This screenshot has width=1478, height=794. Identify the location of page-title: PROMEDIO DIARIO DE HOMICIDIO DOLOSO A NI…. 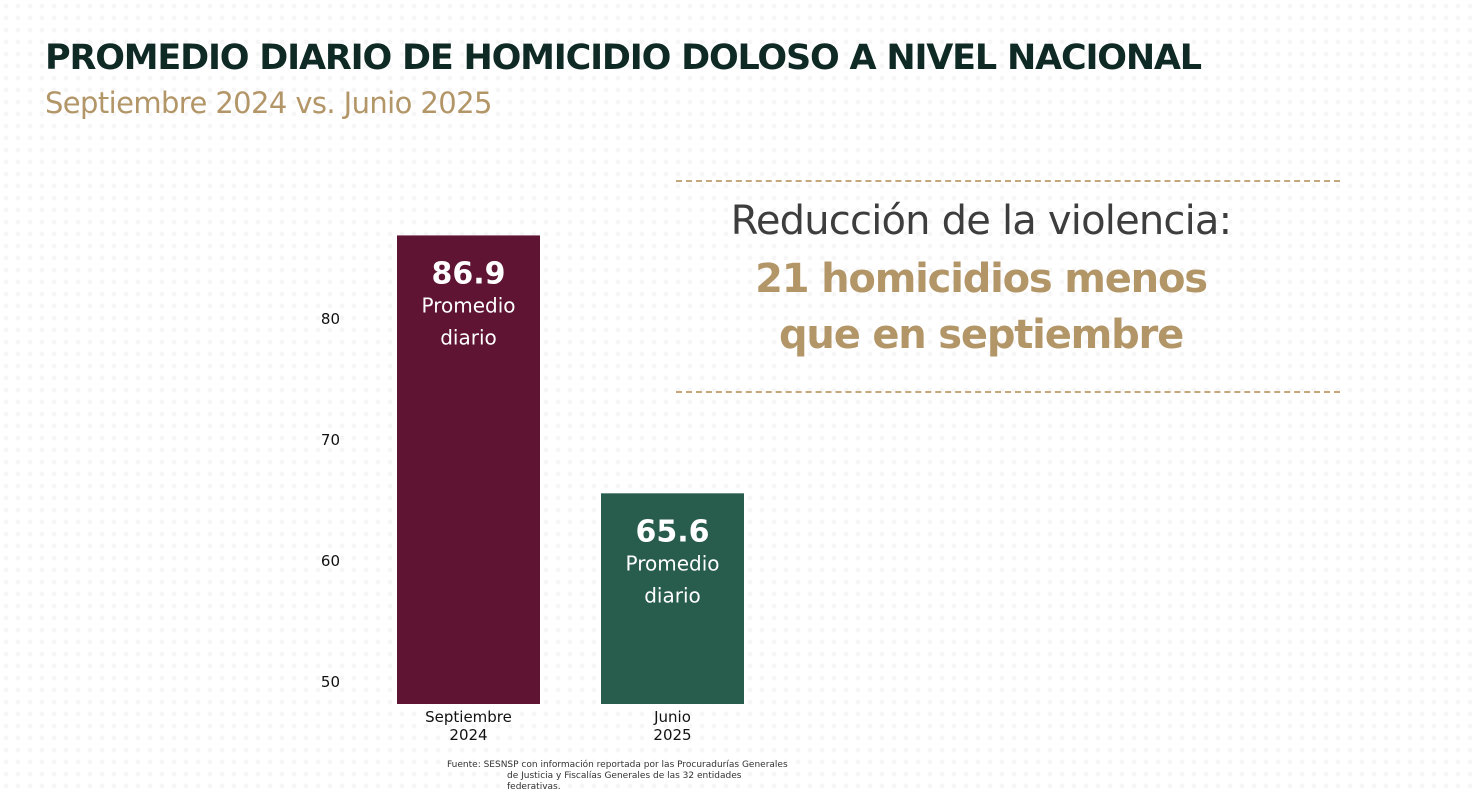
(623, 58).